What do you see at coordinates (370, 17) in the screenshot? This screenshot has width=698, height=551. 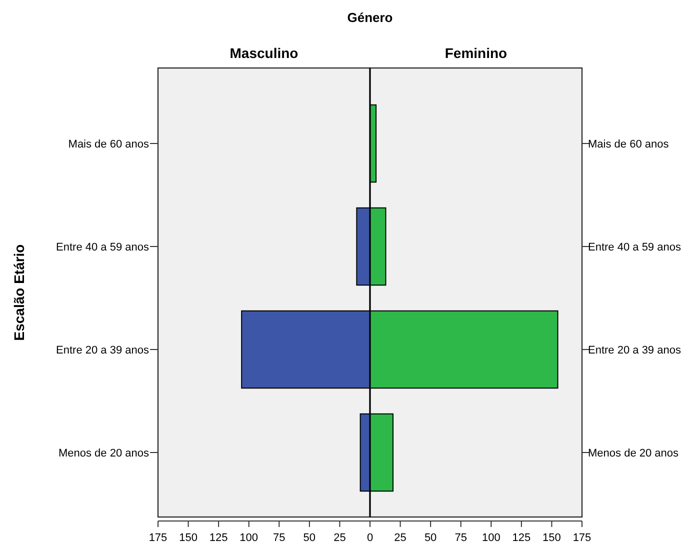 I see `text: Género` at bounding box center [370, 17].